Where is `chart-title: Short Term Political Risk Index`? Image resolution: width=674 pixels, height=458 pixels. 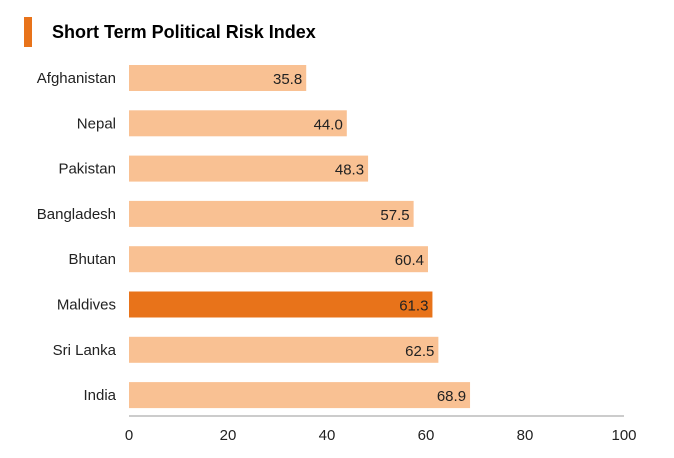
chart-title: Short Term Political Risk Index is located at coordinates (184, 31).